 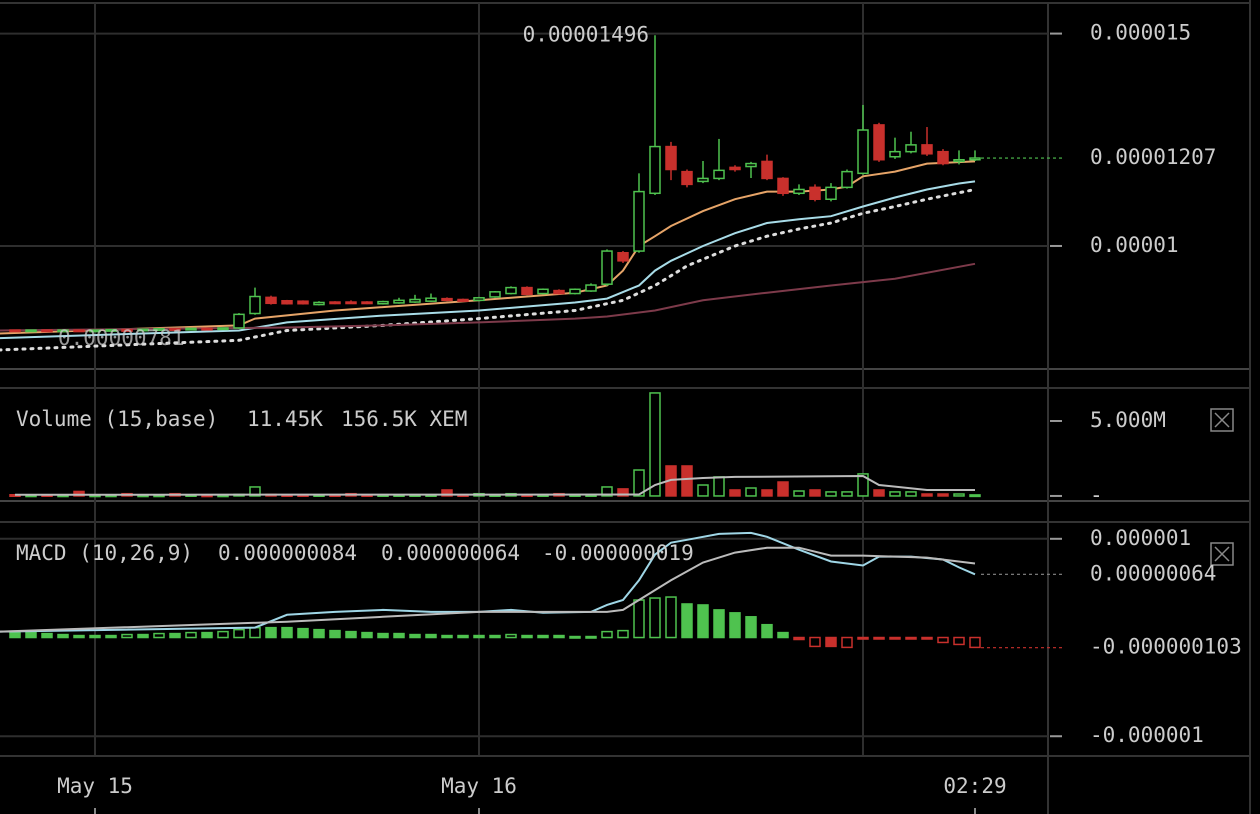 What do you see at coordinates (1166, 647) in the screenshot?
I see `price-marker-label: -0.000000103` at bounding box center [1166, 647].